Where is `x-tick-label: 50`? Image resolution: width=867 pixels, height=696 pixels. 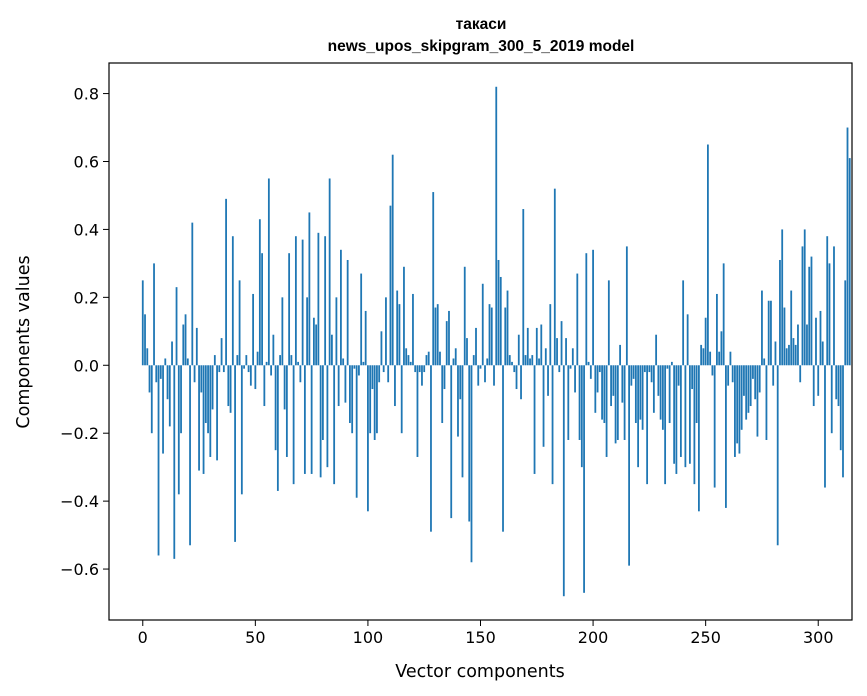 x-tick-label: 50 is located at coordinates (255, 637).